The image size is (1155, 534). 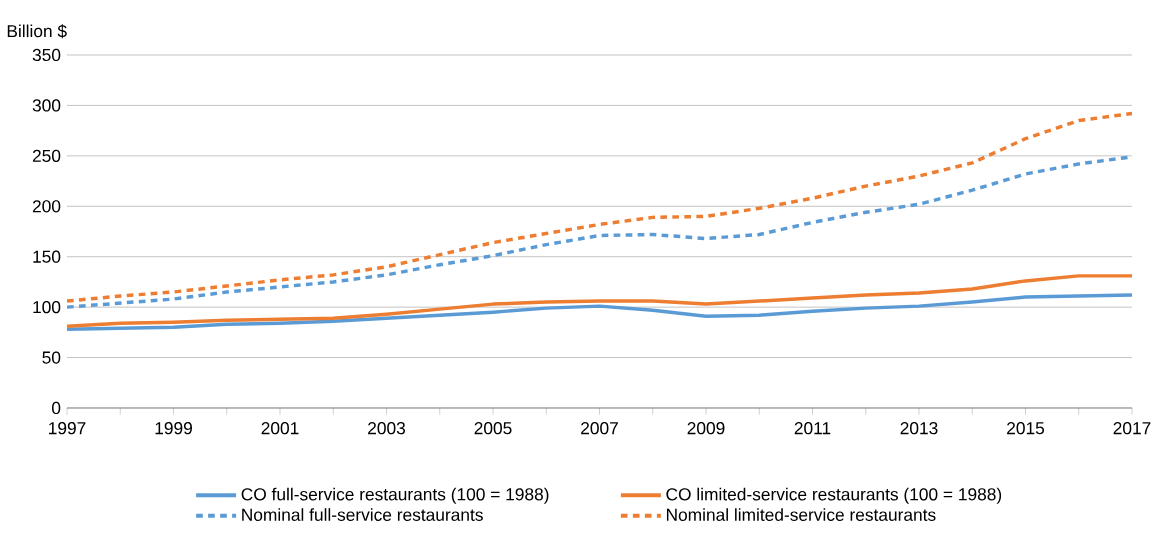 What do you see at coordinates (834, 495) in the screenshot?
I see `legend-label: CO limited-service restaurants (100 = 1988)` at bounding box center [834, 495].